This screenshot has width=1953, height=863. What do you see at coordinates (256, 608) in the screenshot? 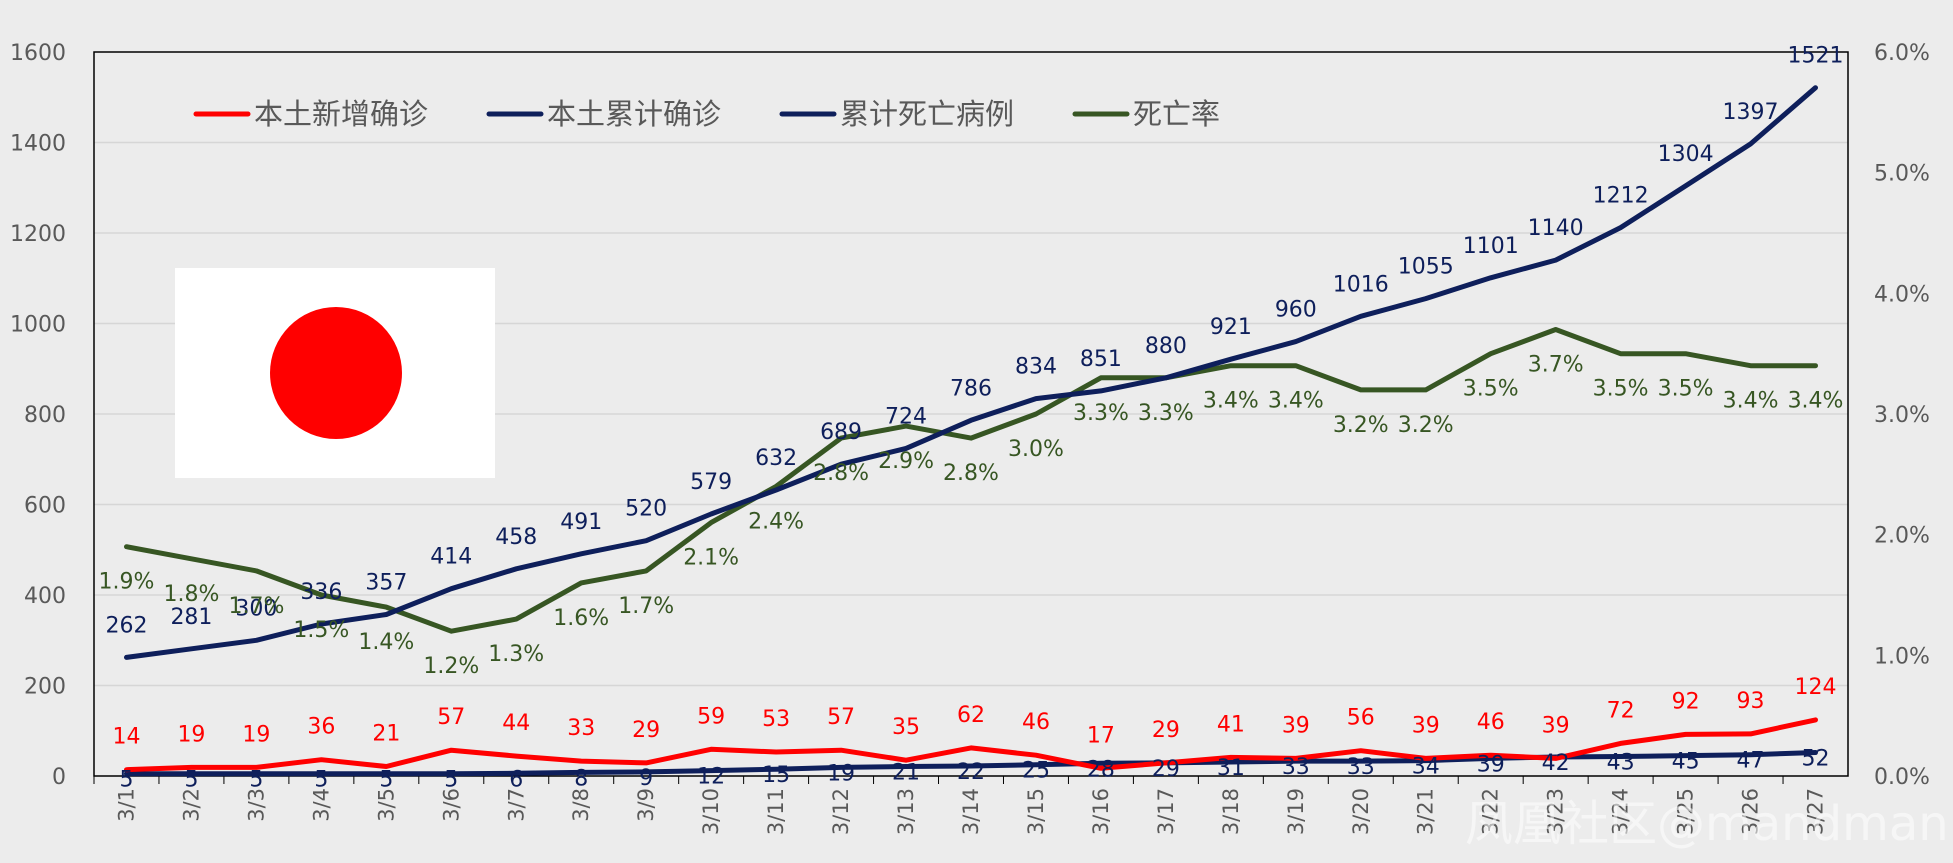
I see `cumulative-data-label: 300` at bounding box center [256, 608].